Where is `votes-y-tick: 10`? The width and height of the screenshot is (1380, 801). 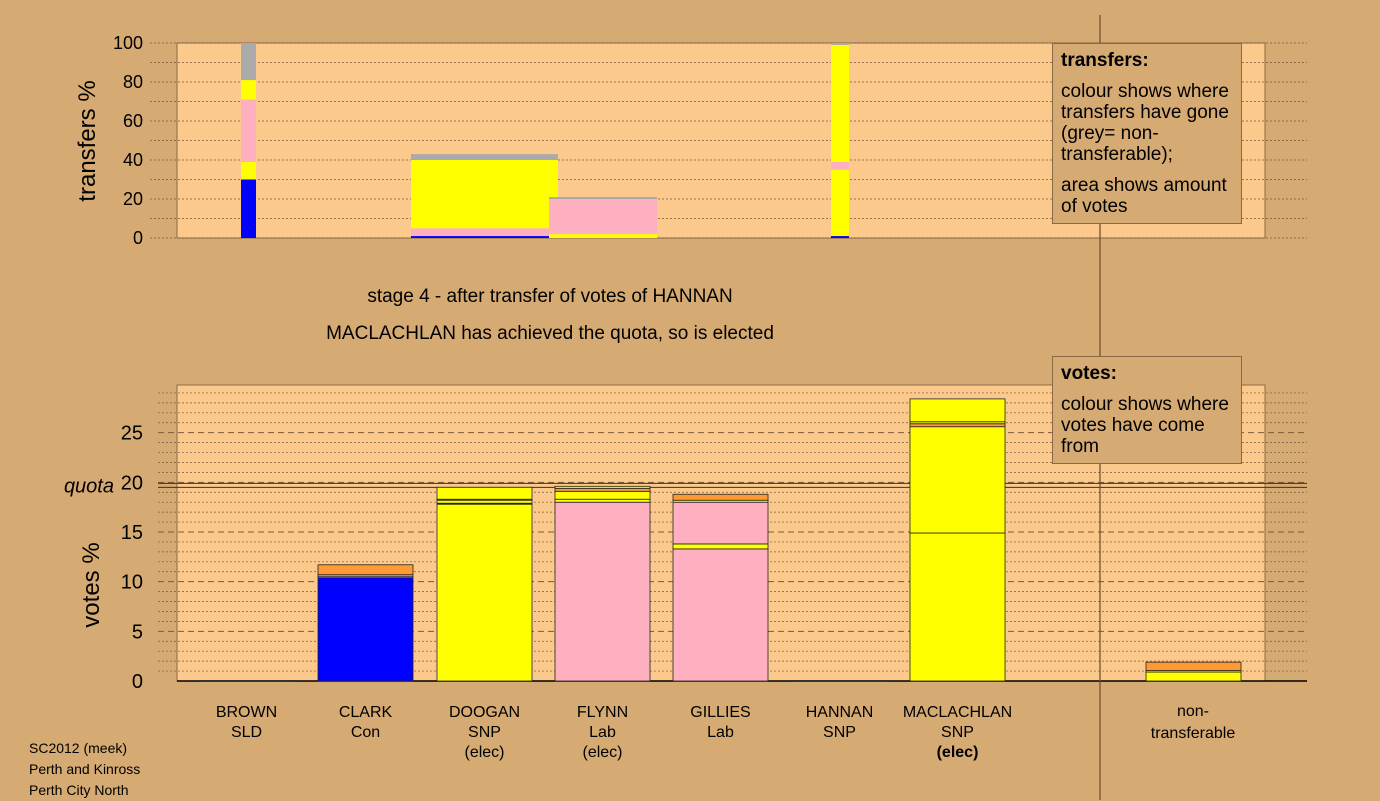
votes-y-tick: 10 is located at coordinates (132, 583).